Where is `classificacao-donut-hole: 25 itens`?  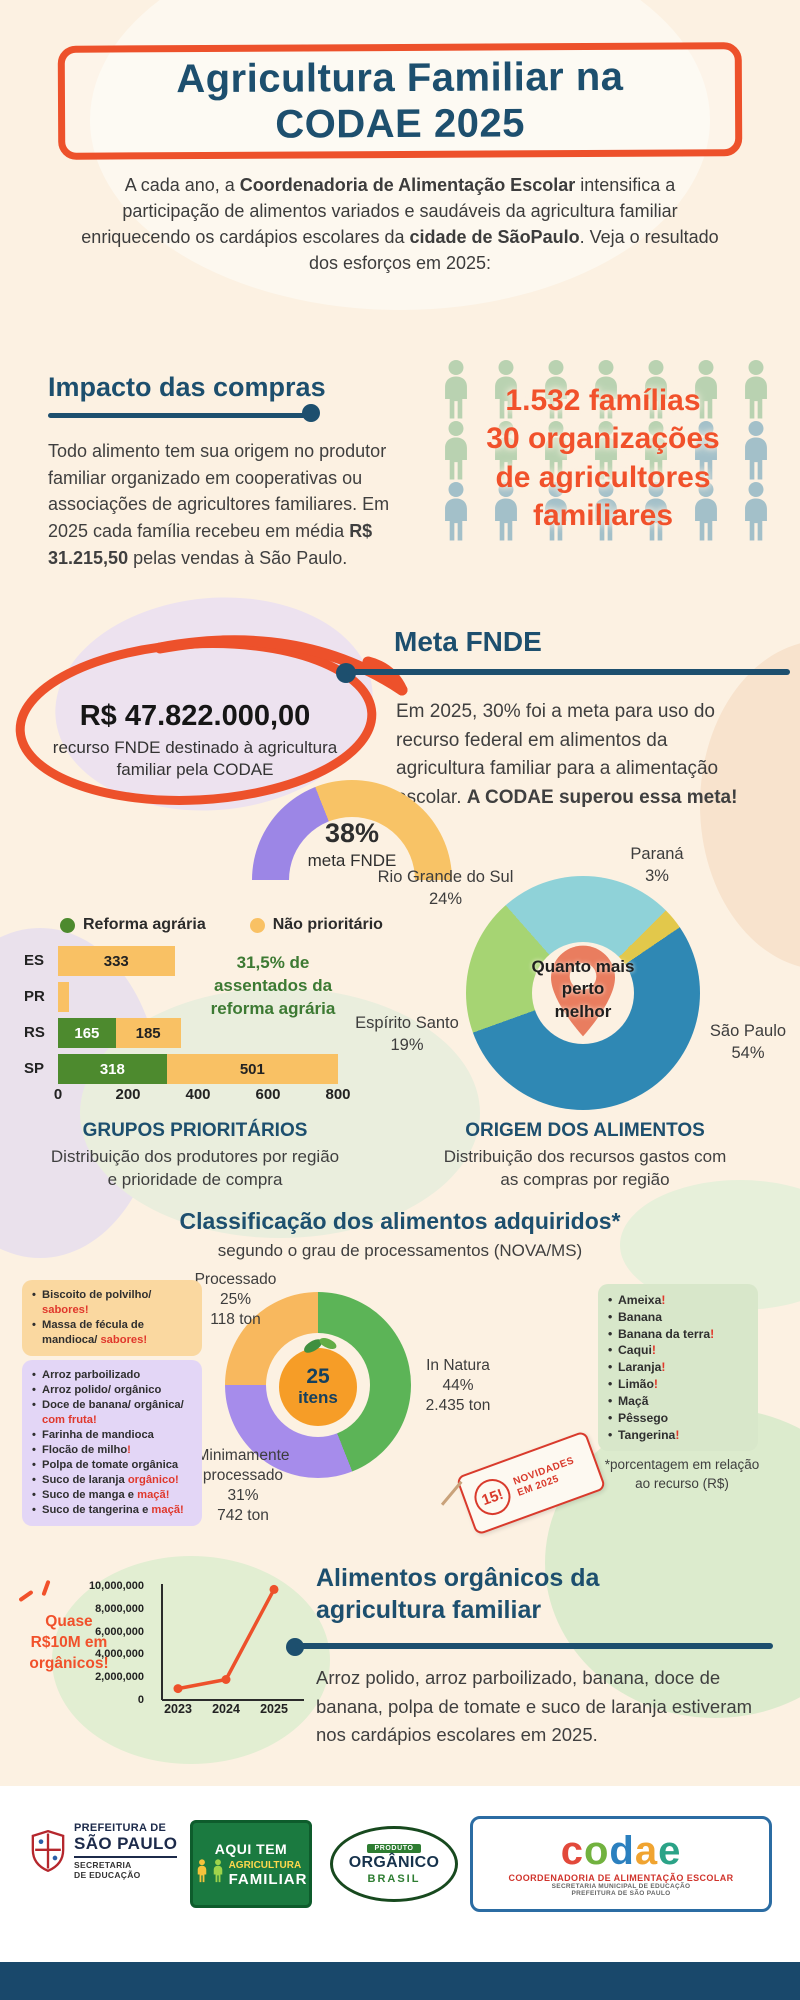 classificacao-donut-hole: 25 itens is located at coordinates (318, 1385).